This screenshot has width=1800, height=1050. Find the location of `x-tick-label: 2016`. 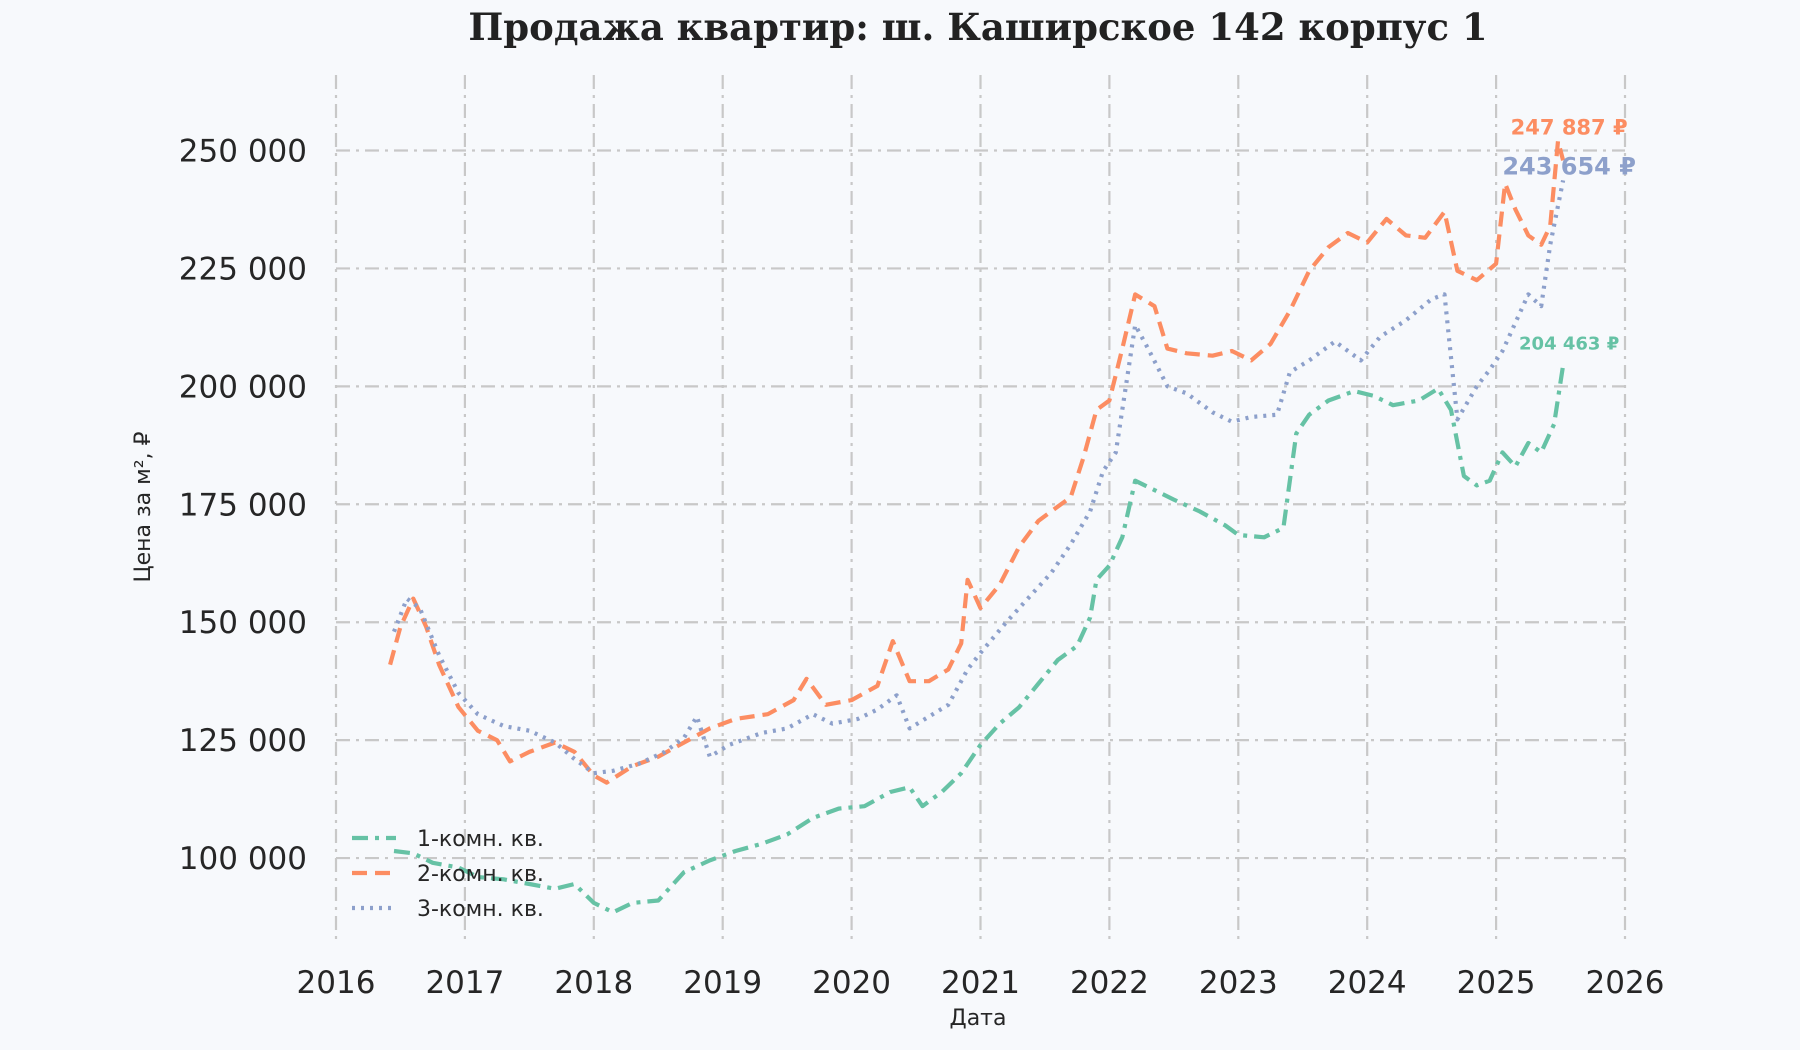

x-tick-label: 2016 is located at coordinates (336, 983).